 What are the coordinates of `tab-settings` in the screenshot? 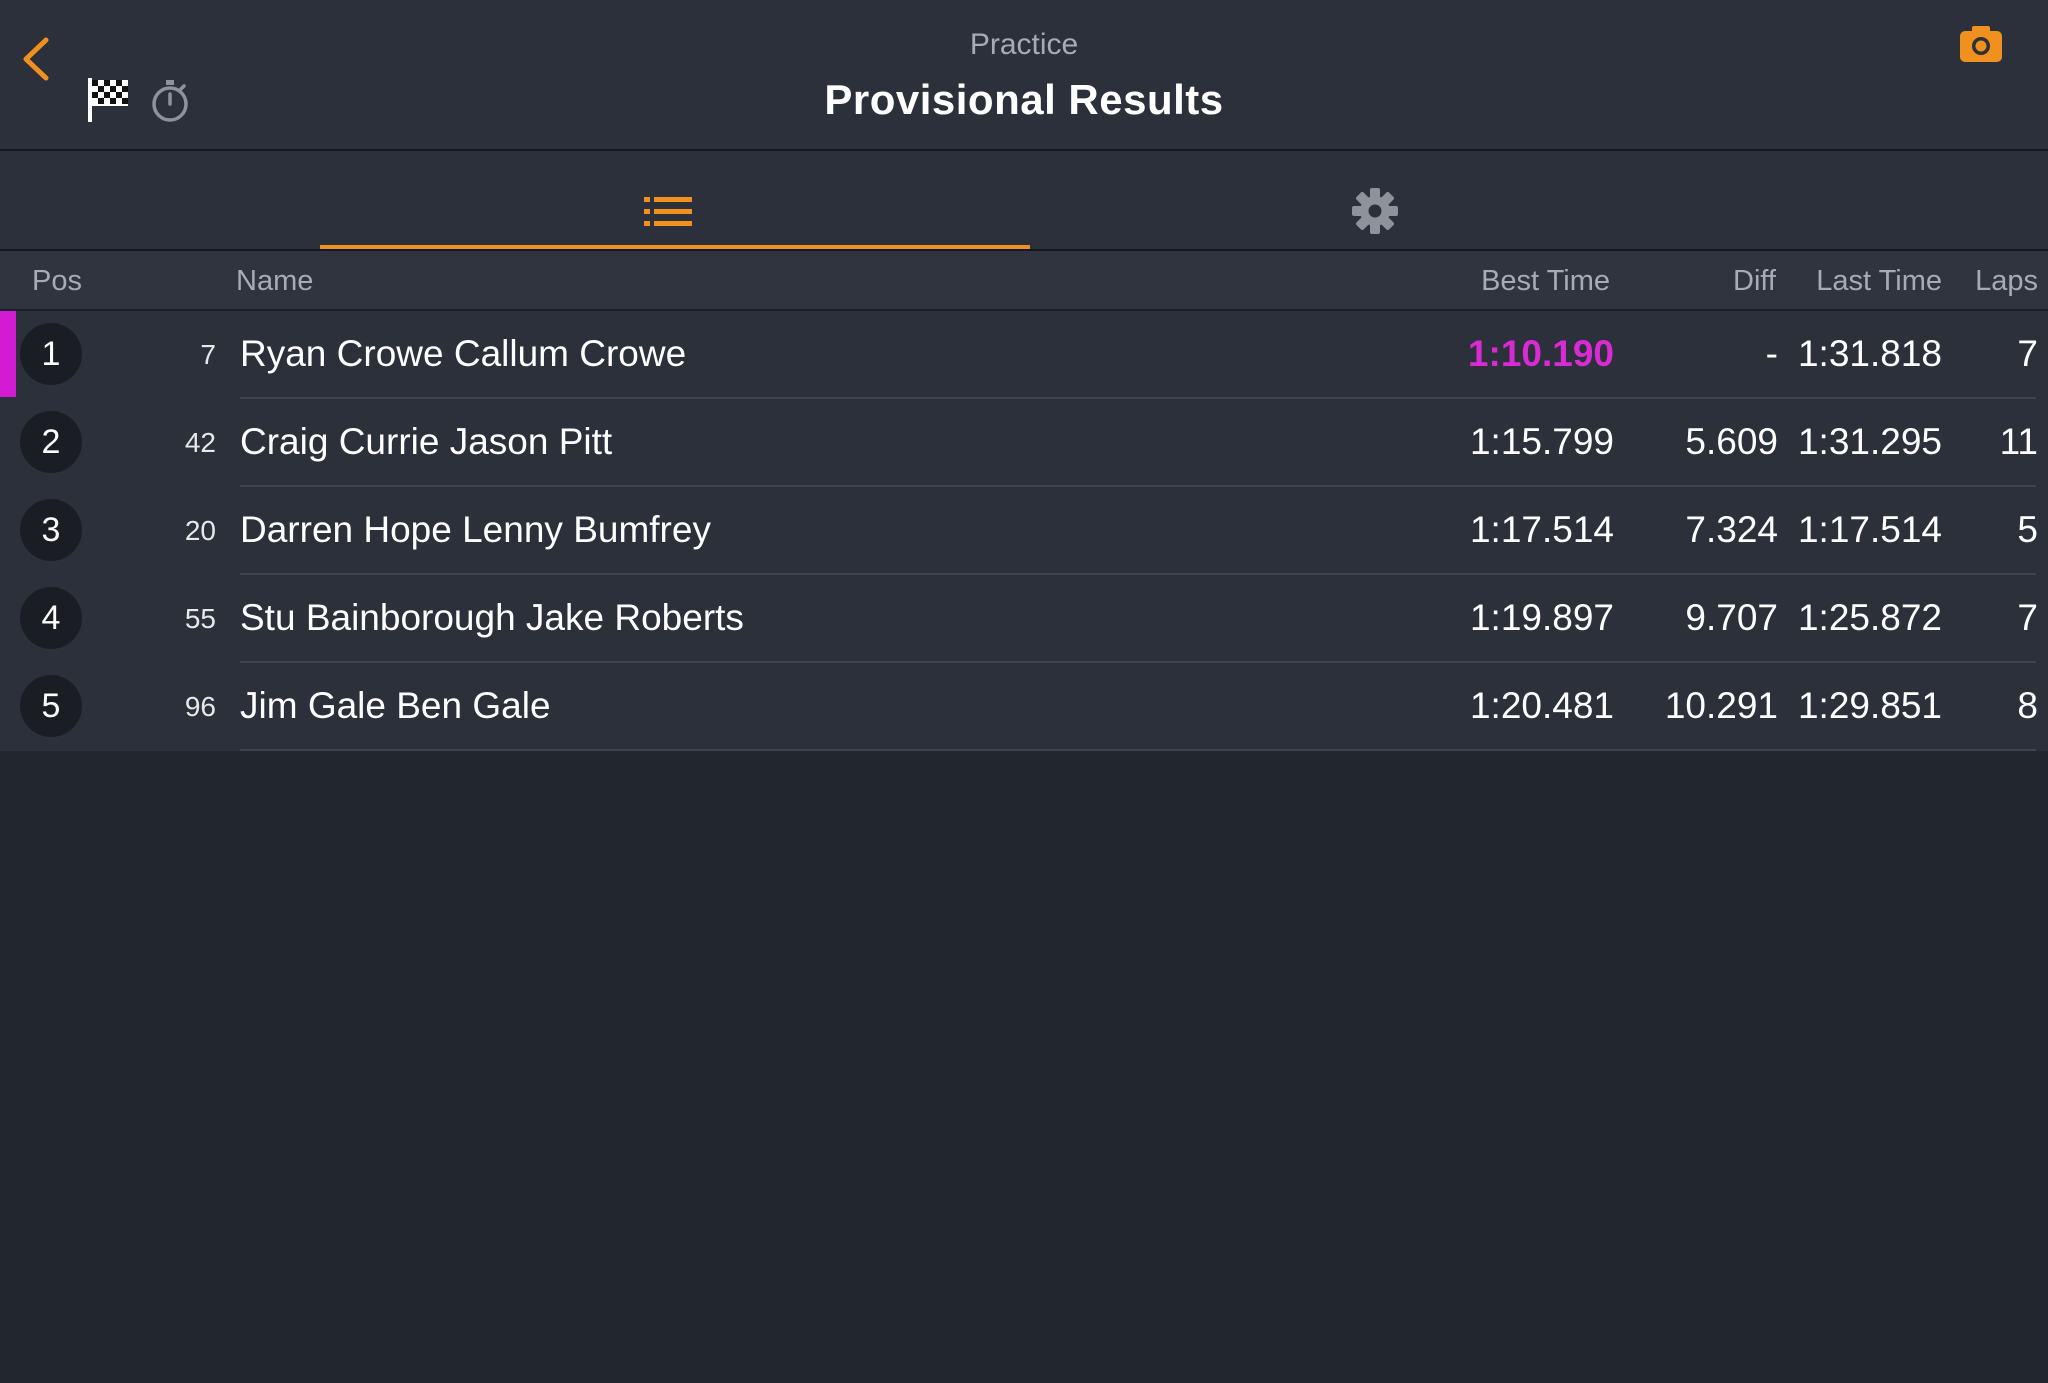 It's located at (1375, 200).